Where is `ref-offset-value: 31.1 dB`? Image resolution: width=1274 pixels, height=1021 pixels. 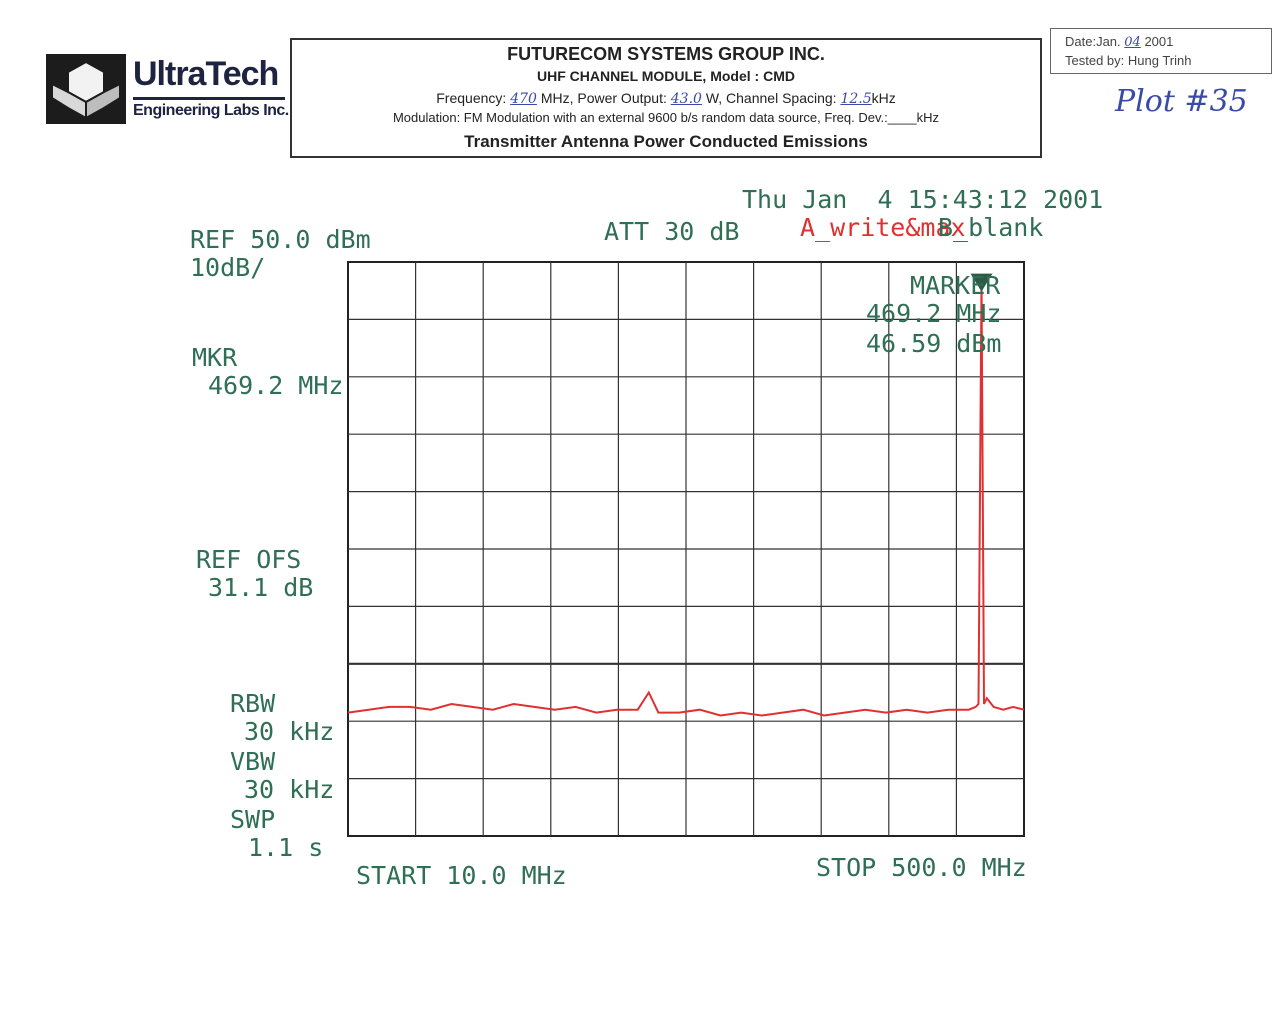 ref-offset-value: 31.1 dB is located at coordinates (261, 587).